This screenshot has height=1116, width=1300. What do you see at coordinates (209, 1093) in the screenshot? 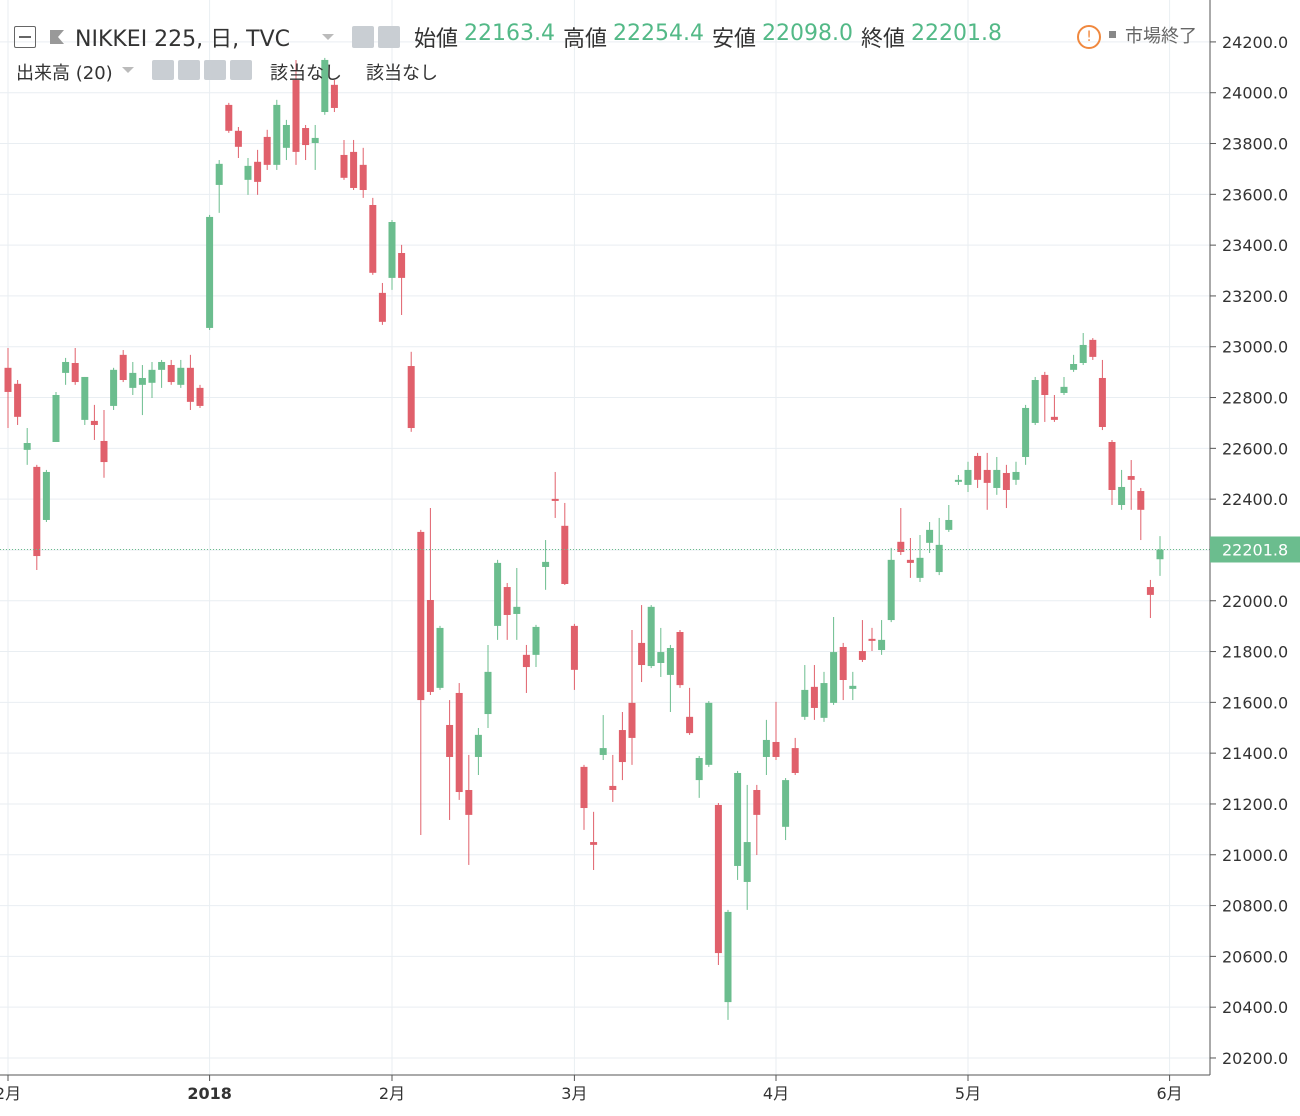
I see `x-tick-label: 2018` at bounding box center [209, 1093].